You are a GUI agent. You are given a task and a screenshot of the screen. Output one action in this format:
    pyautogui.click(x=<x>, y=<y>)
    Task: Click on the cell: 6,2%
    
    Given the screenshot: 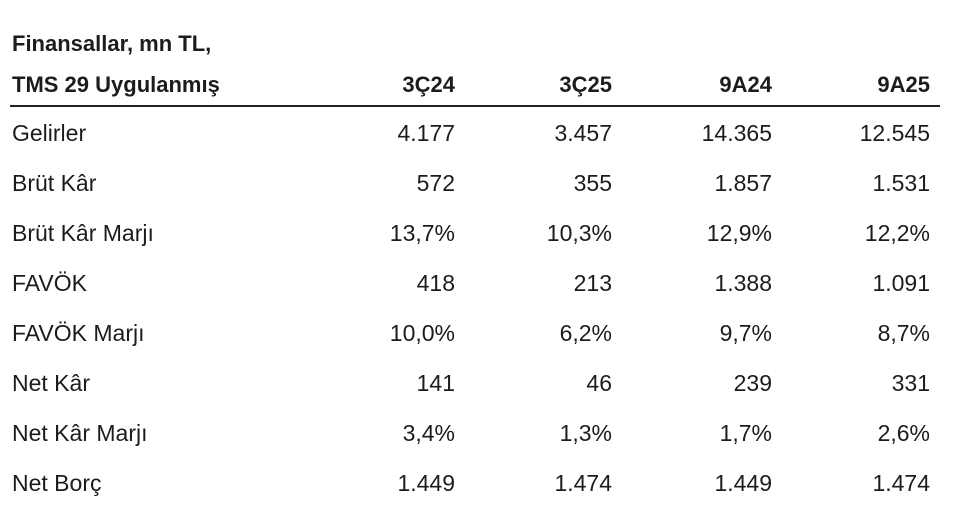 What is the action you would take?
    pyautogui.click(x=585, y=333)
    